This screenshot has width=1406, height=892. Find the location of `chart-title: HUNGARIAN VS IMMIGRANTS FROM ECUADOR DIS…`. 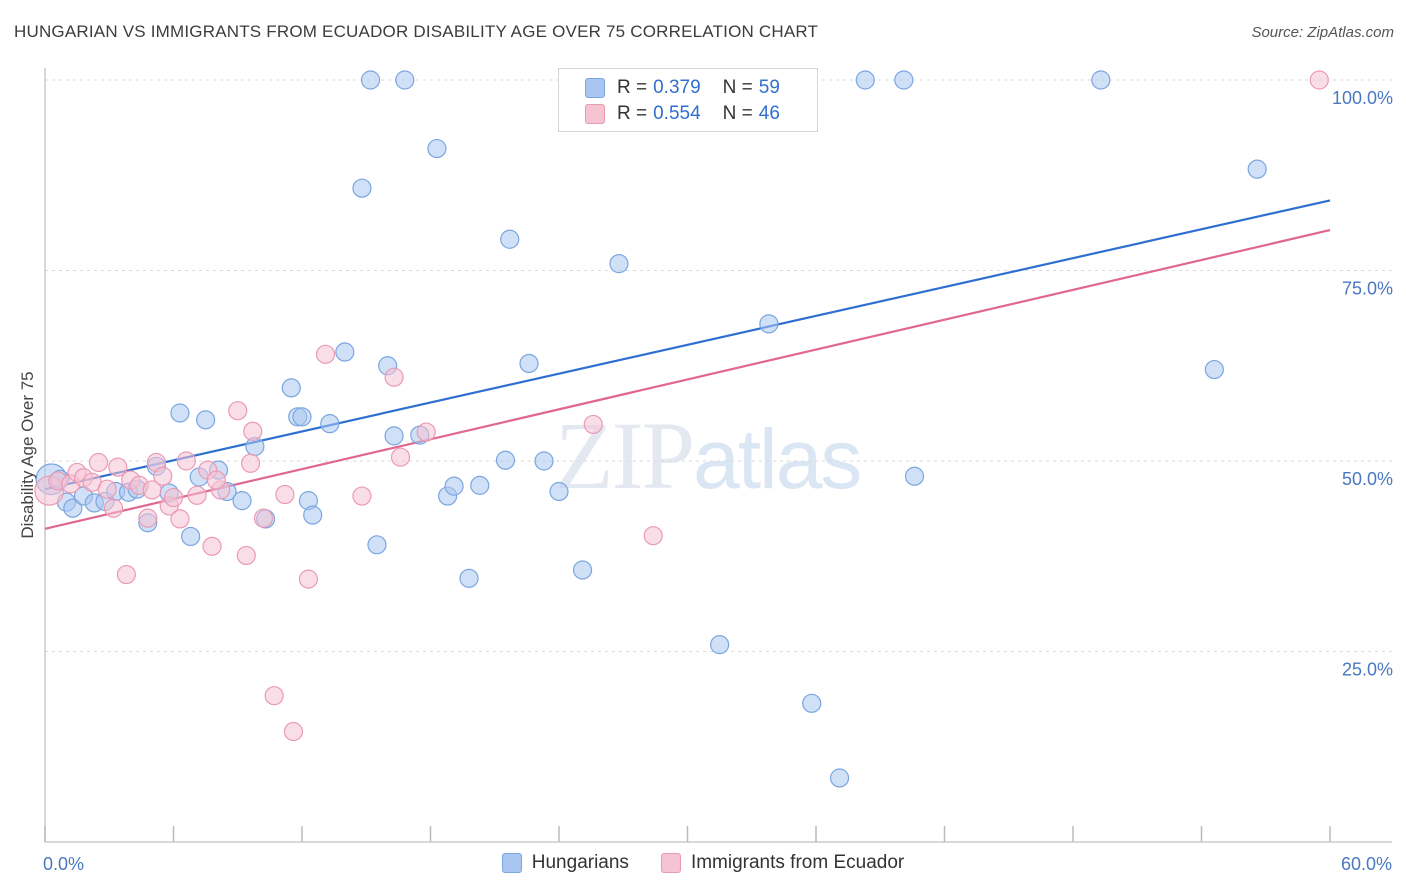

chart-title: HUNGARIAN VS IMMIGRANTS FROM ECUADOR DIS… is located at coordinates (416, 31).